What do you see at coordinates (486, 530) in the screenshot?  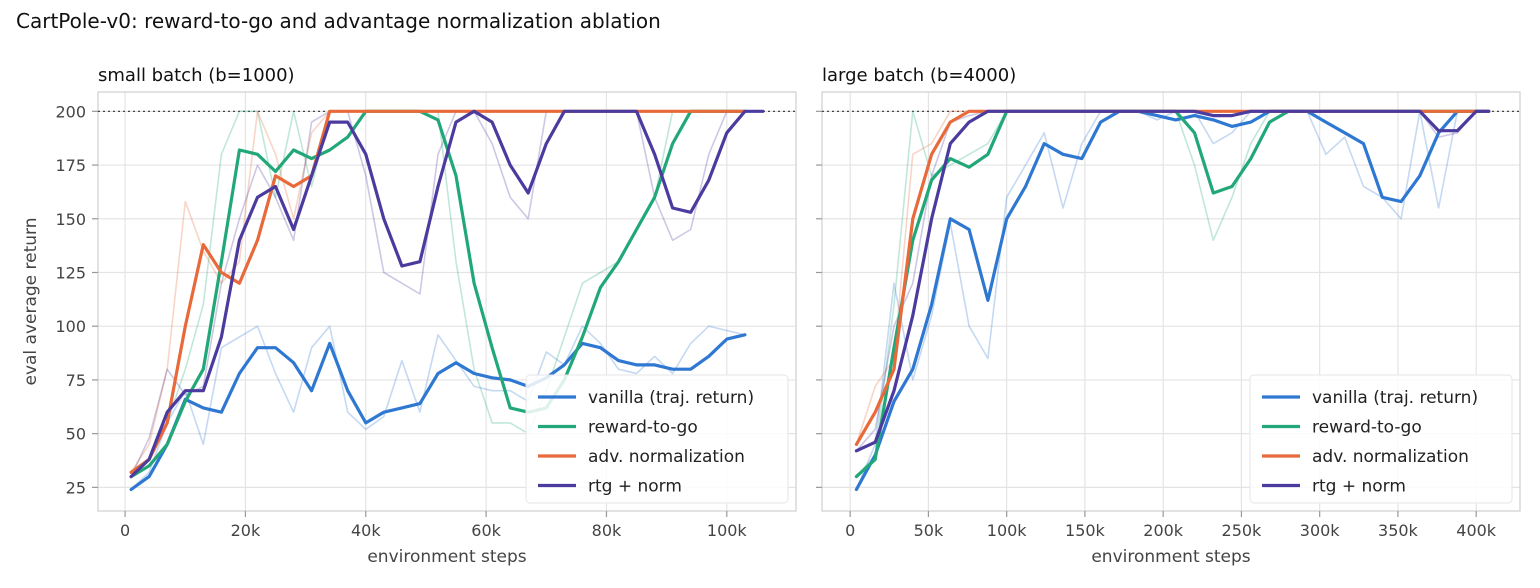 I see `x-tick-label: 60k` at bounding box center [486, 530].